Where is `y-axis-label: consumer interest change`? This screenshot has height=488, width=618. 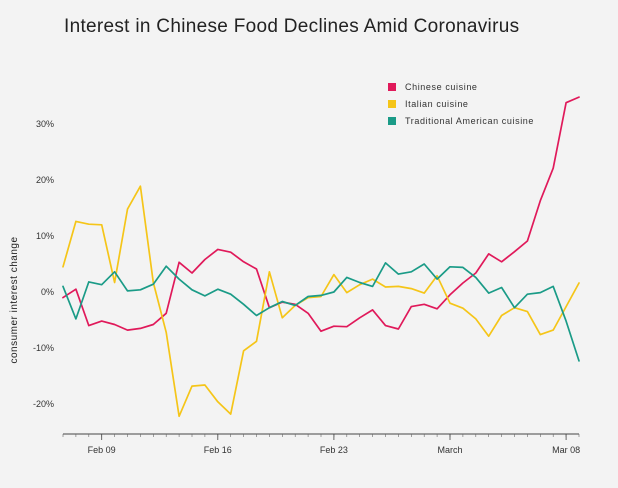 y-axis-label: consumer interest change is located at coordinates (14, 299).